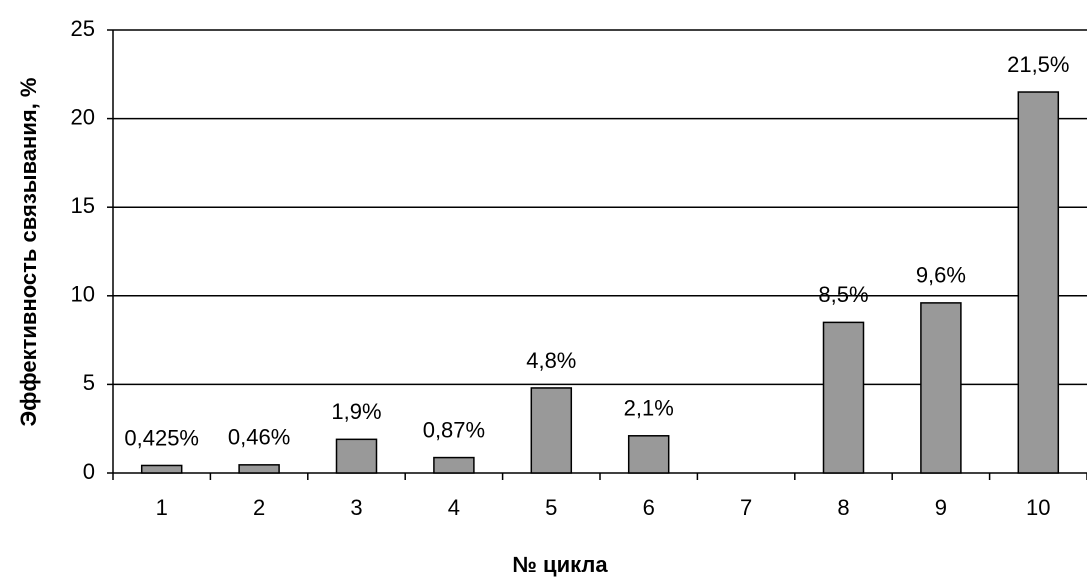  I want to click on data-label: 9,6%, so click(941, 275).